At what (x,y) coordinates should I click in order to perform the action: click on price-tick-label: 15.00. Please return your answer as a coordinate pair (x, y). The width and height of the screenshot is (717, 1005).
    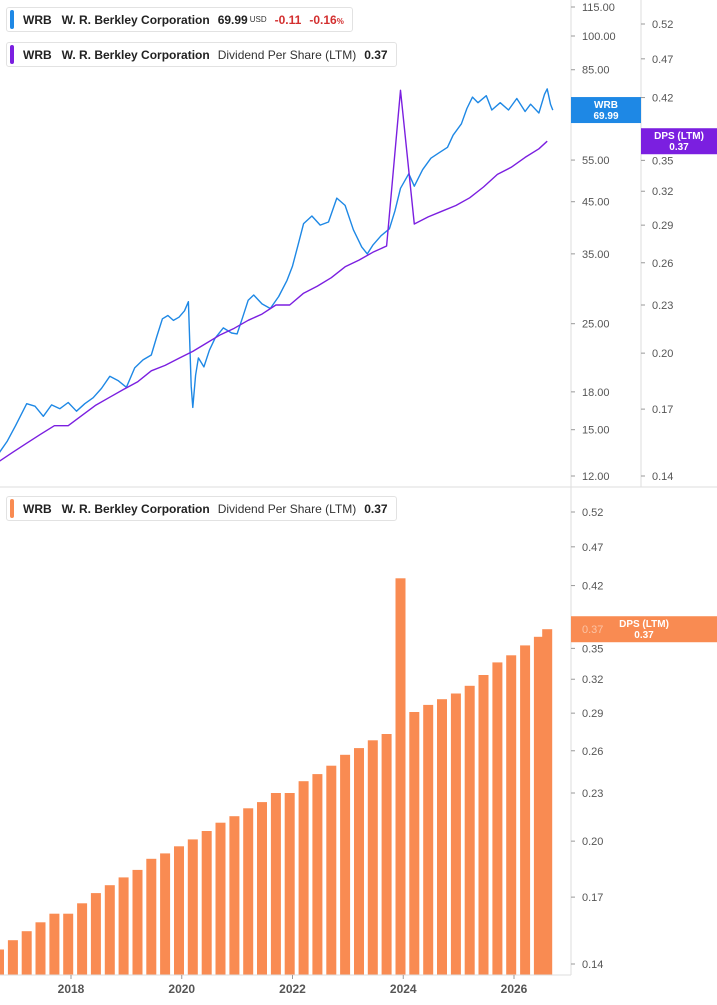
    Looking at the image, I should click on (596, 431).